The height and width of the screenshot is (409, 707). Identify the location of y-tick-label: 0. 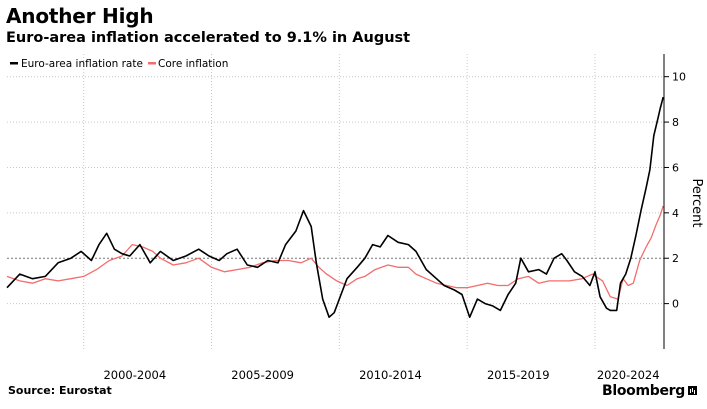
(675, 304).